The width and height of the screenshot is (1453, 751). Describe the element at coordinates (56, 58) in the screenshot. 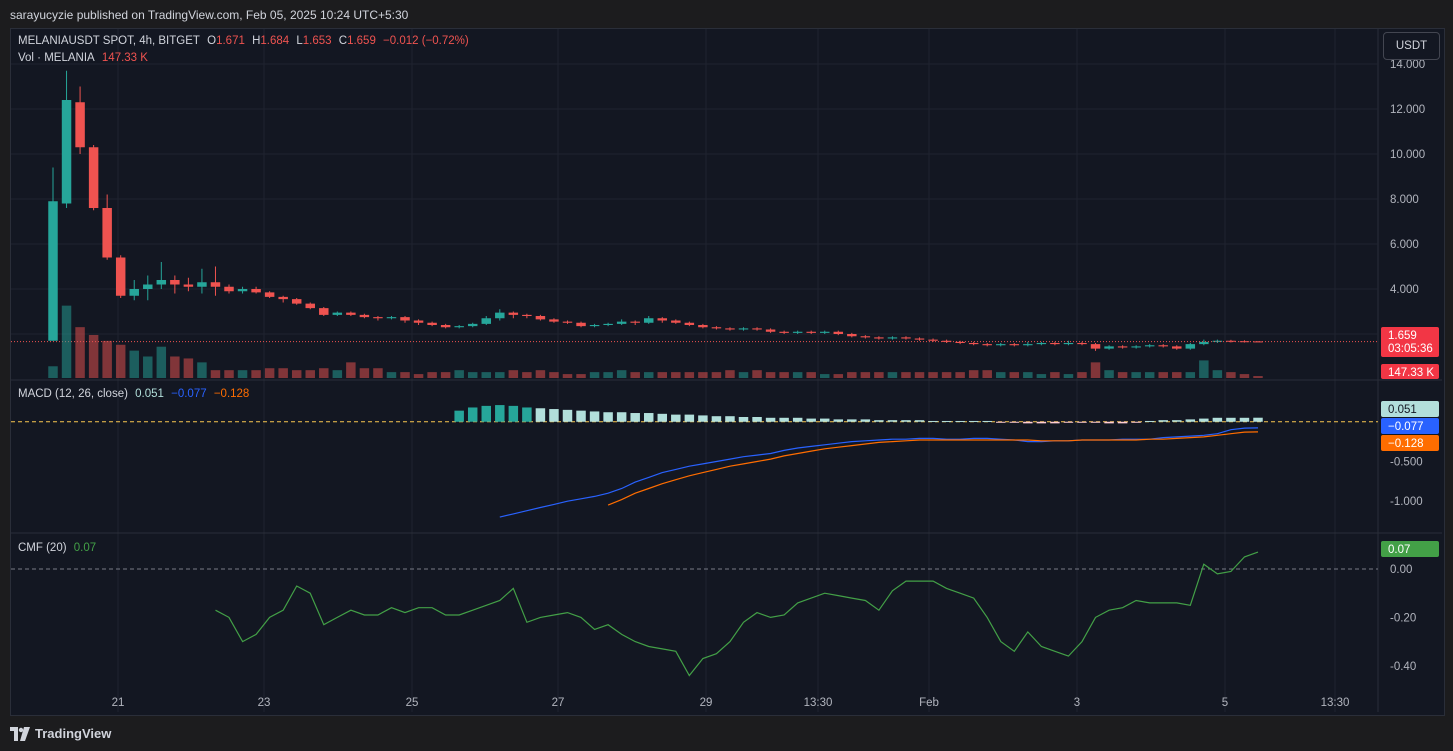

I see `volume-label: Vol · MELANIA` at that location.